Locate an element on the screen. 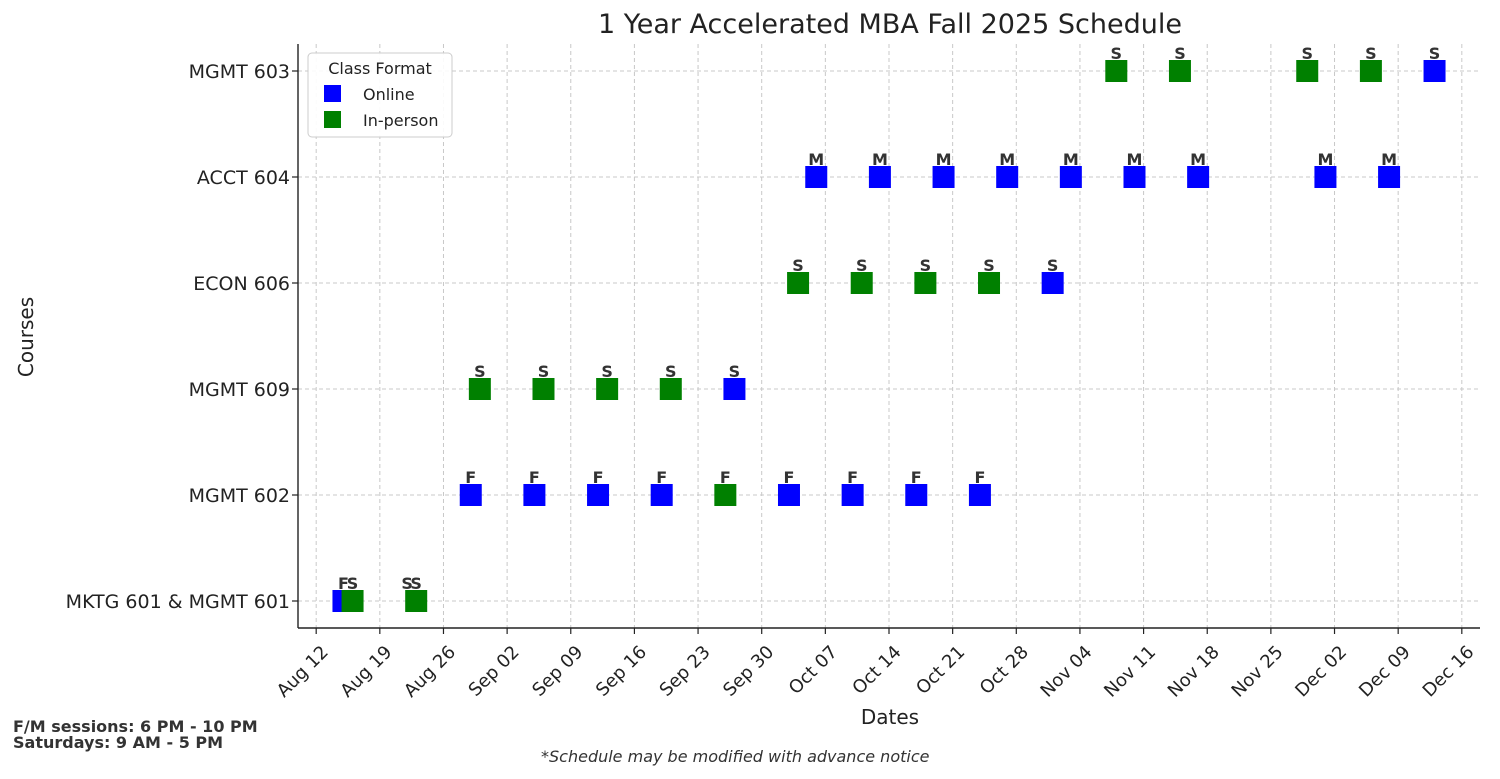  legend-label: Online is located at coordinates (389, 94).